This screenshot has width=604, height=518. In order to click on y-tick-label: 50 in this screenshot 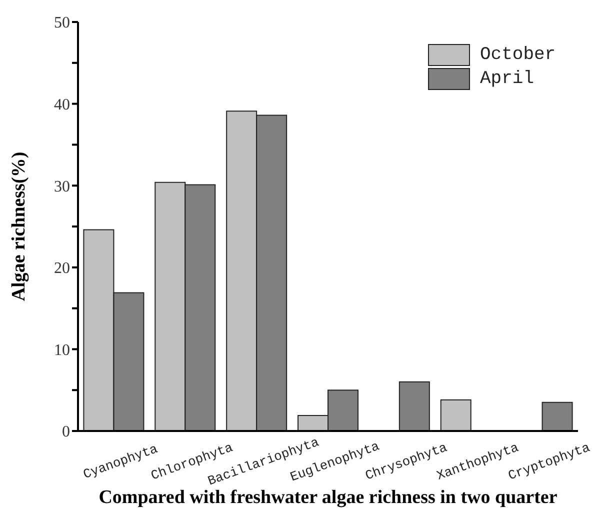, I will do `click(62, 23)`.